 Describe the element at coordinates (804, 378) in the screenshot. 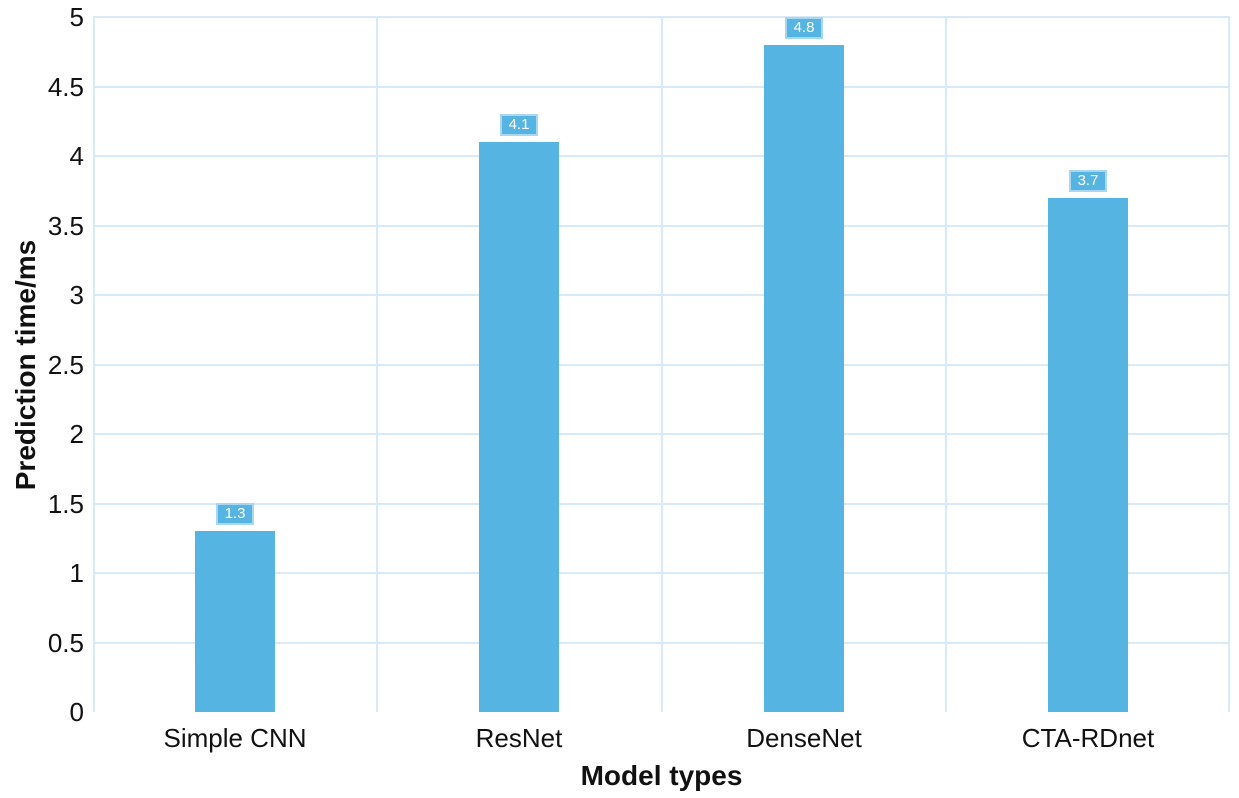

I see `bar-densenet` at that location.